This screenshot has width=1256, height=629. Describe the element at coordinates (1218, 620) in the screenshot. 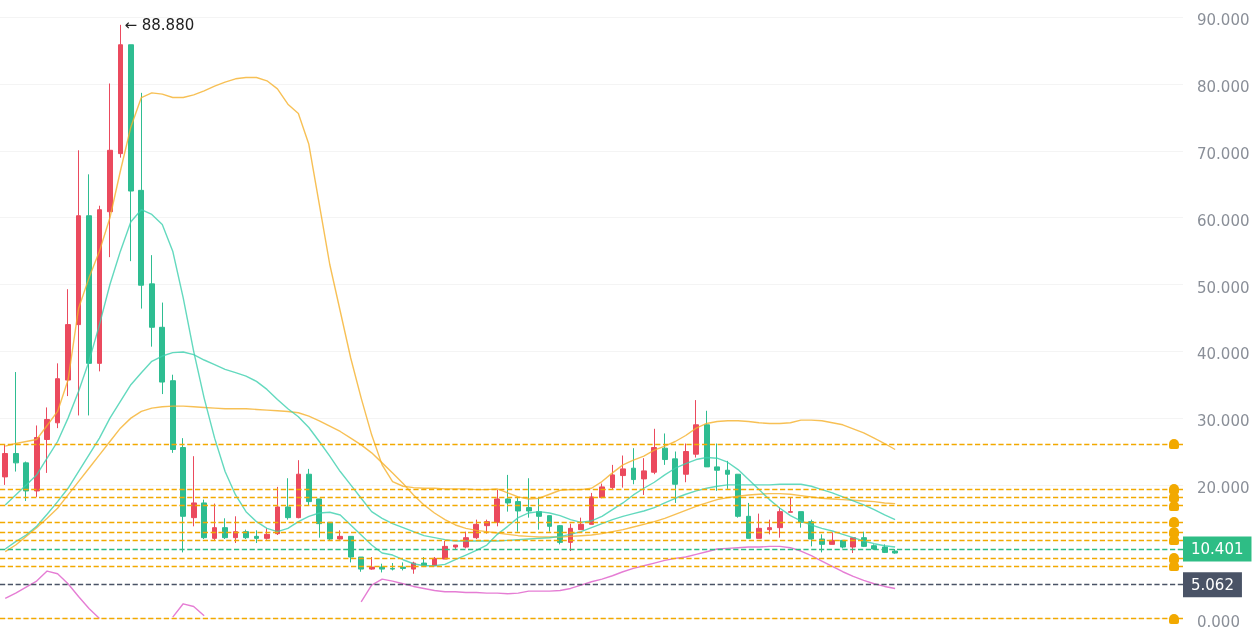

I see `y-tick-label: 0.000` at that location.